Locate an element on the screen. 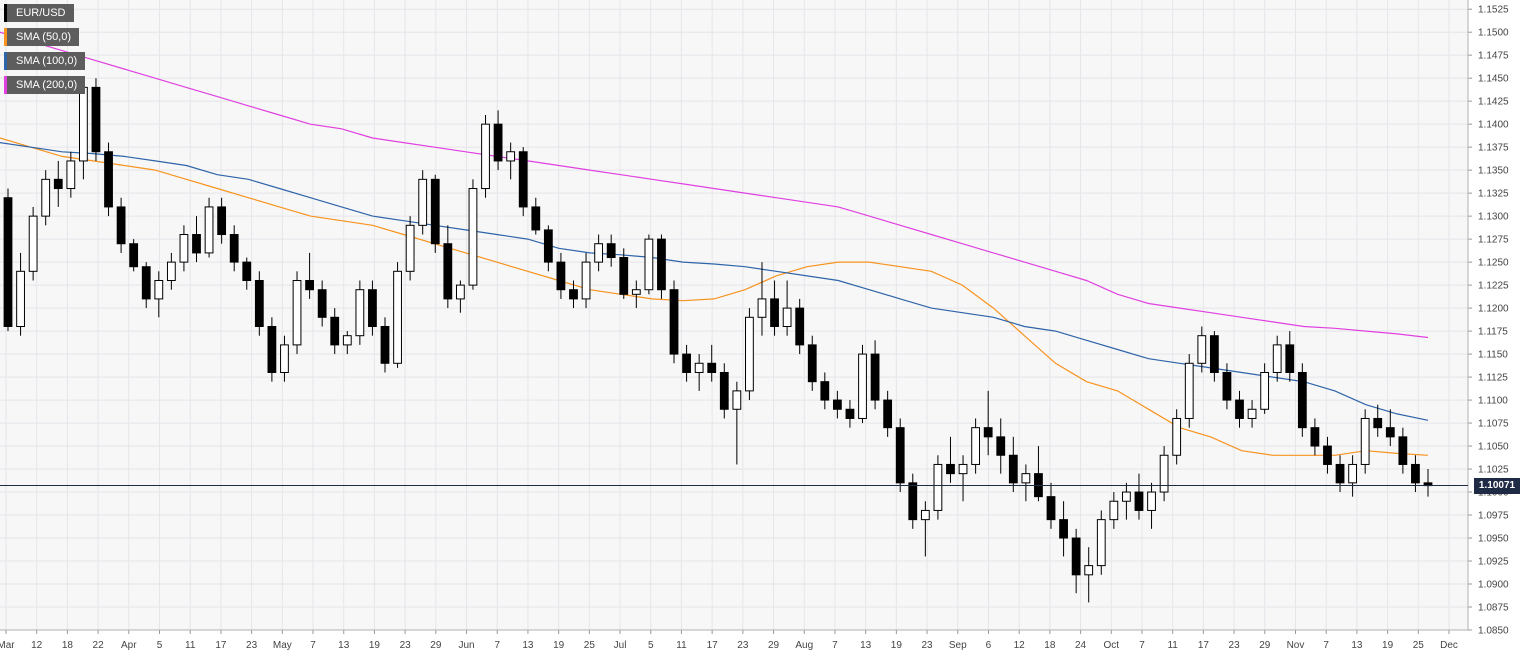  legend-item-sma200: SMA (200,0) is located at coordinates (45, 85).